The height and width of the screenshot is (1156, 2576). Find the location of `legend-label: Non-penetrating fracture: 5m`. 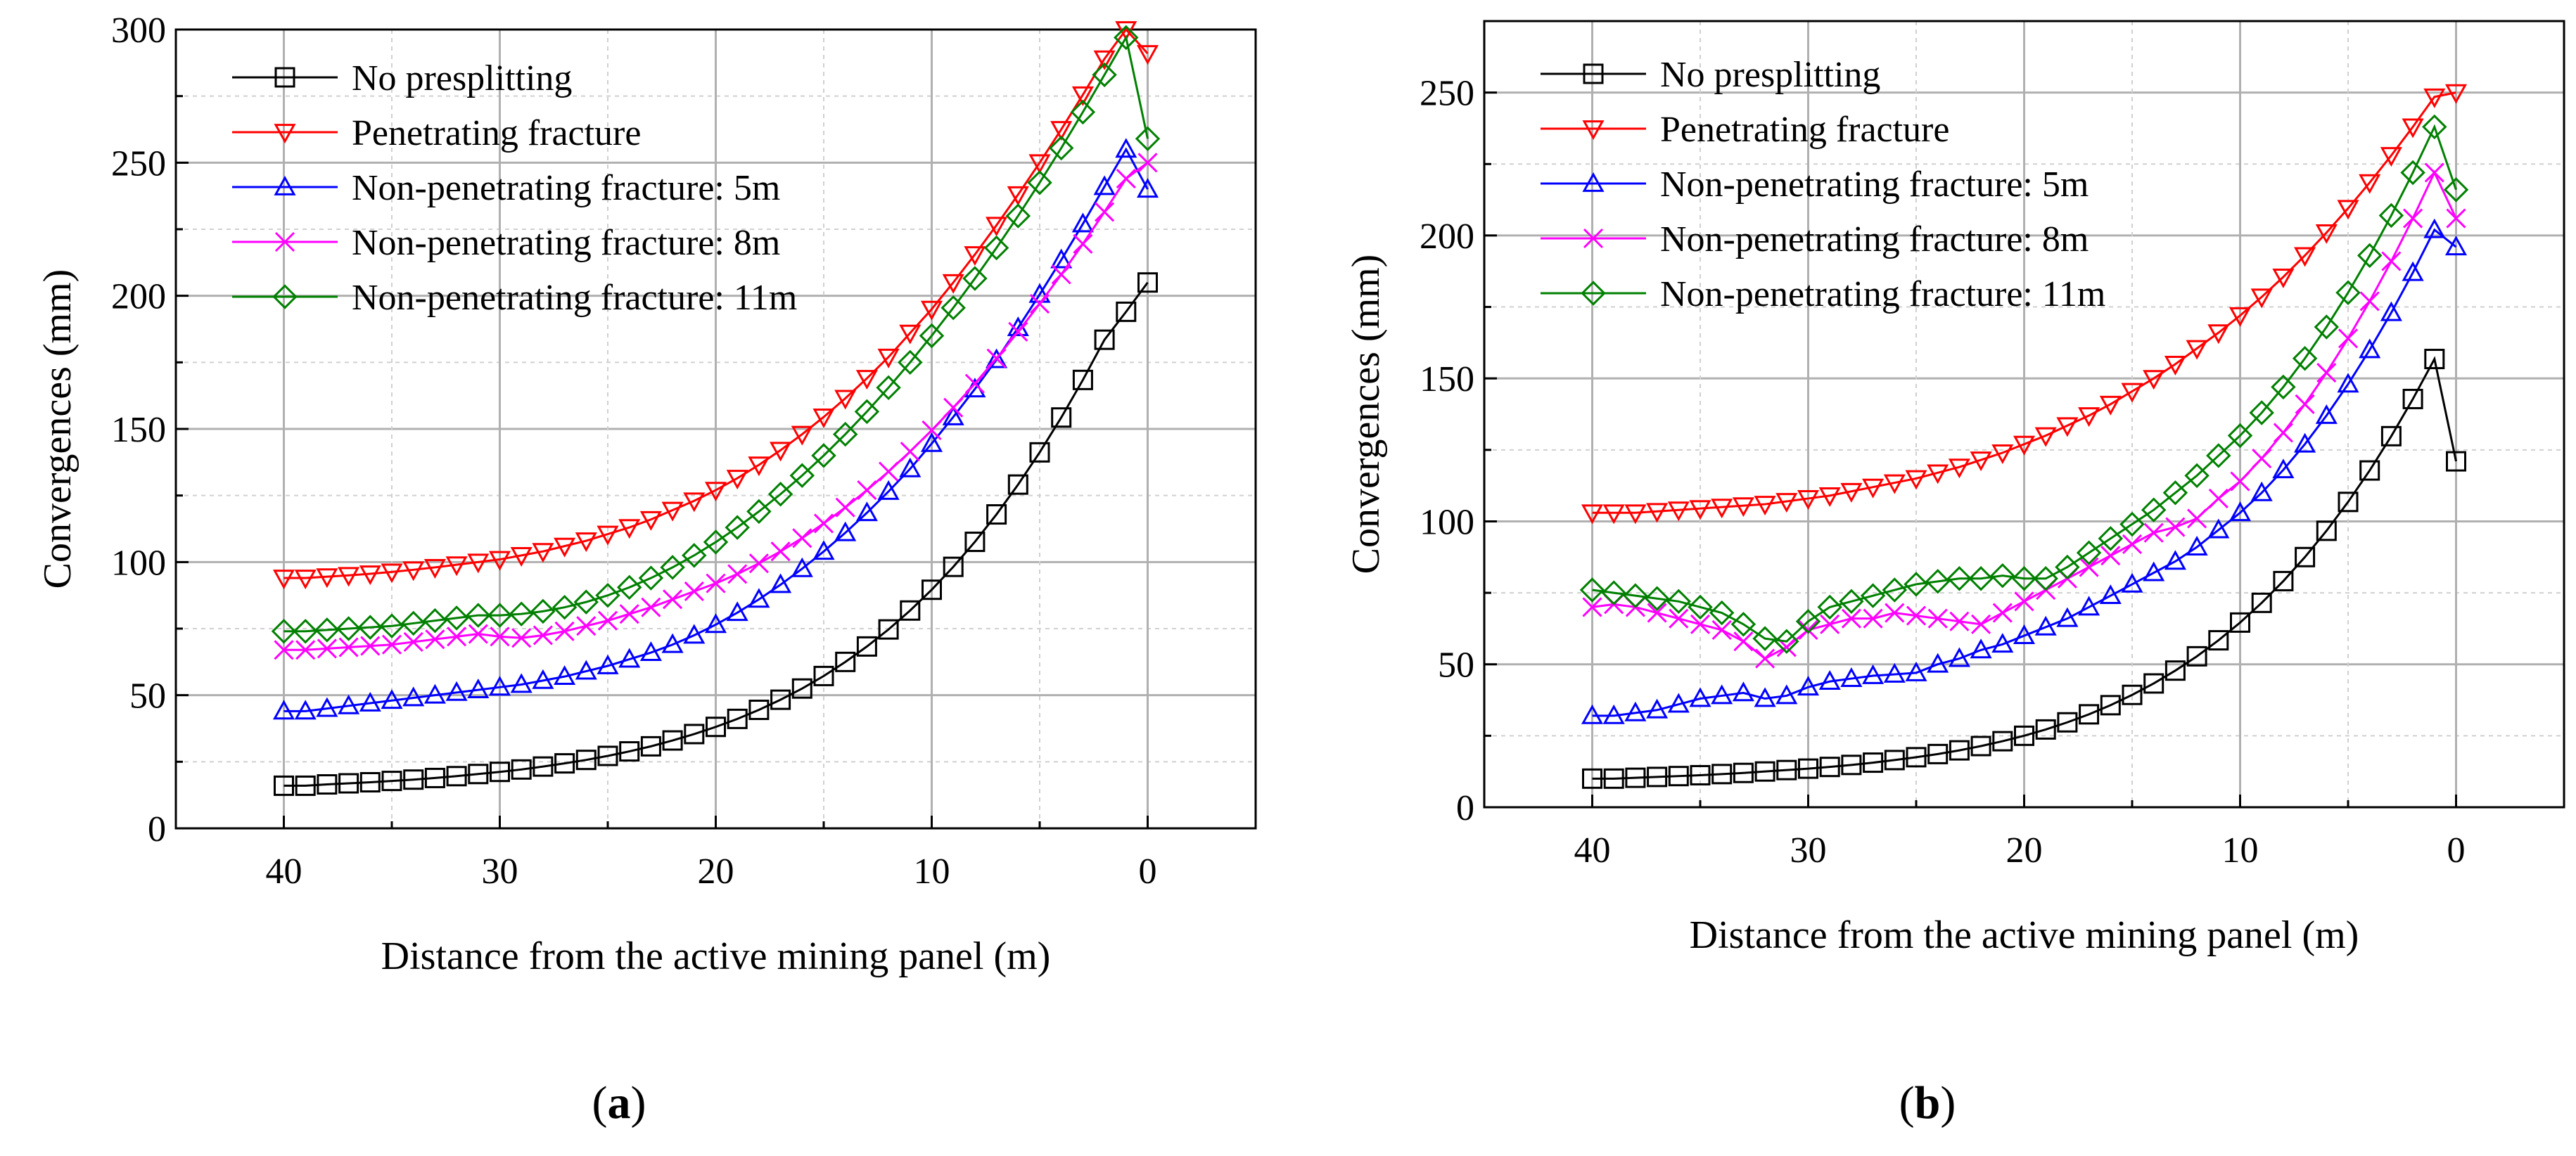

legend-label: Non-penetrating fracture: 5m is located at coordinates (1874, 185).